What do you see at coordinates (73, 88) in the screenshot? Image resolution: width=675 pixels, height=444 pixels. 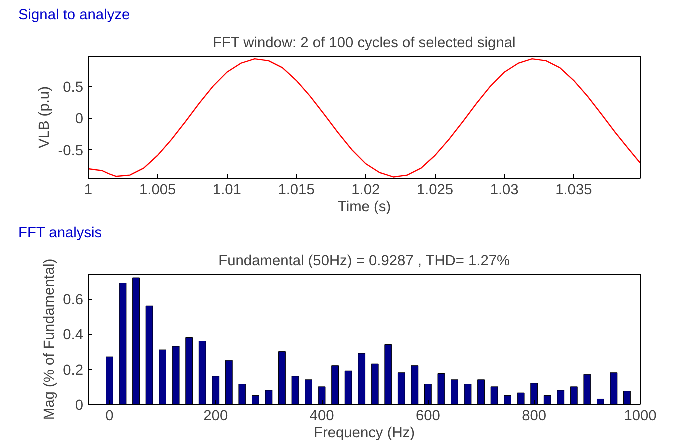 I see `y-tick-label: 0.5` at bounding box center [73, 88].